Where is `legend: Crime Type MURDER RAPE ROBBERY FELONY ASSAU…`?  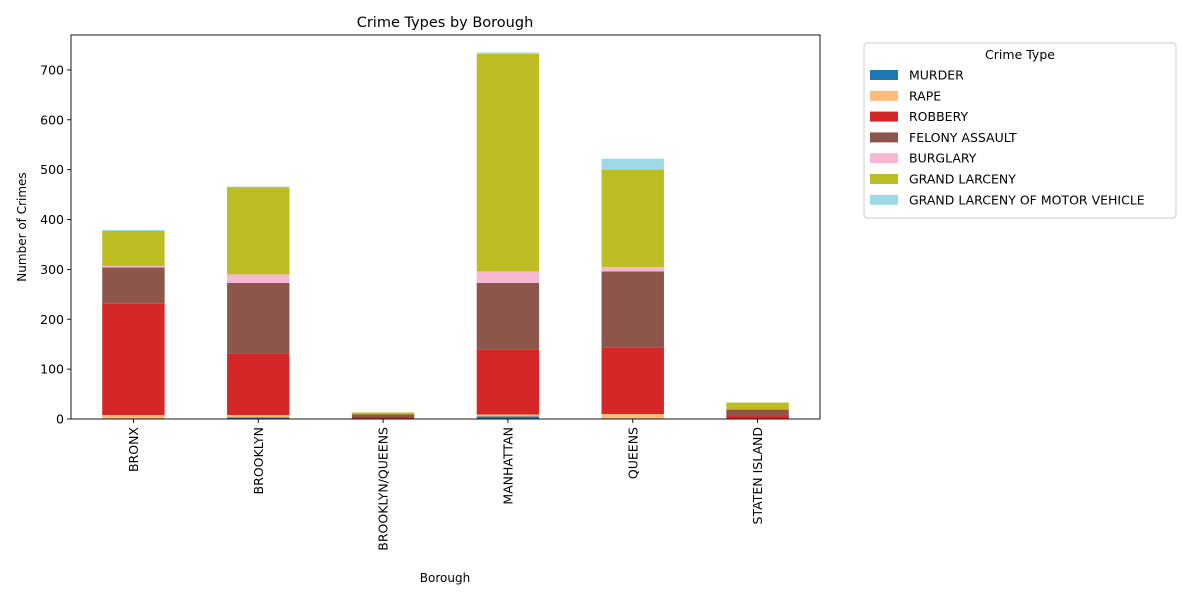 legend: Crime Type MURDER RAPE ROBBERY FELONY ASSAU… is located at coordinates (1020, 130).